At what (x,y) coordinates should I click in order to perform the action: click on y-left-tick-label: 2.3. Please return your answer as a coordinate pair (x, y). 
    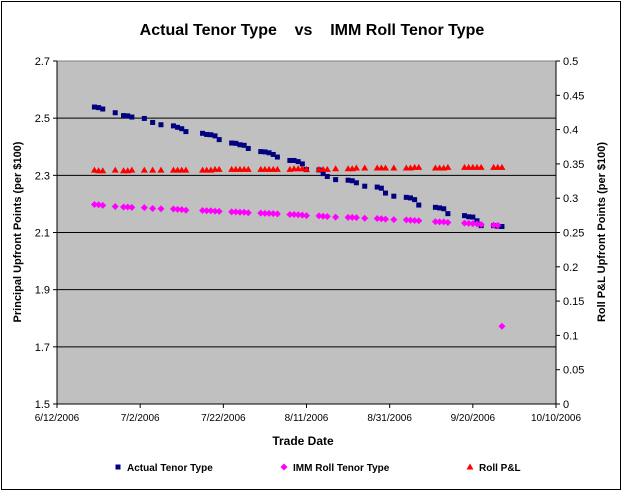
    Looking at the image, I should click on (42, 176).